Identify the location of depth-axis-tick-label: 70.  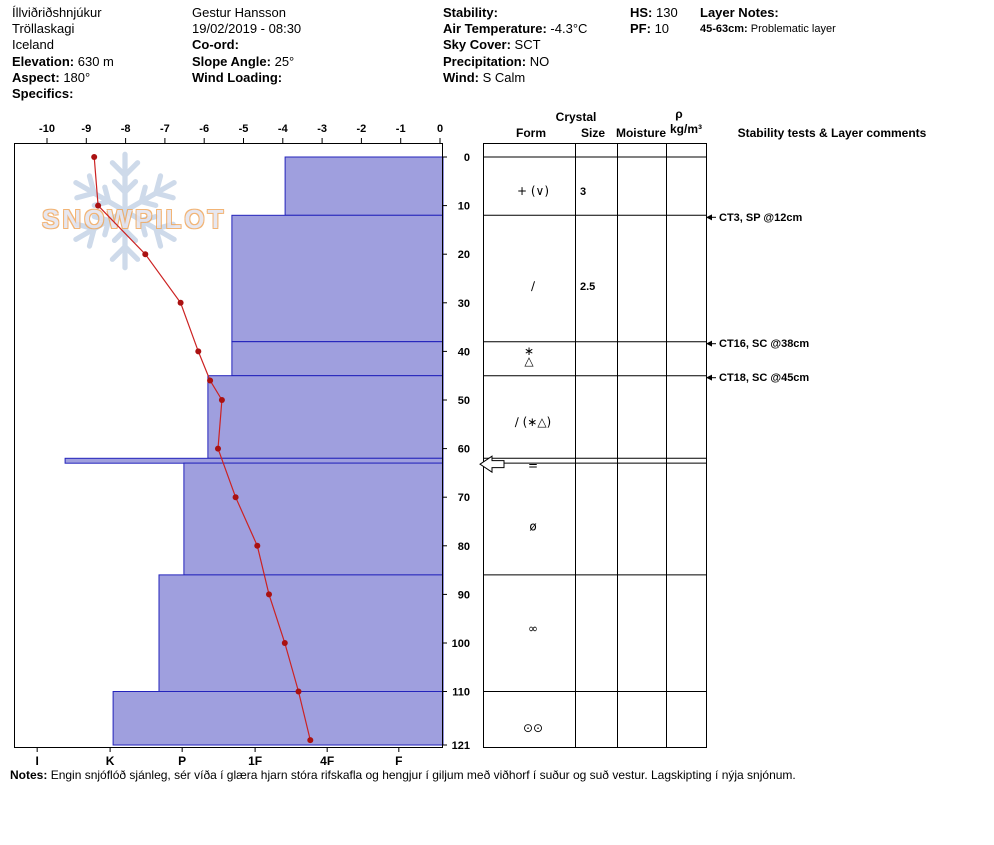
(464, 498).